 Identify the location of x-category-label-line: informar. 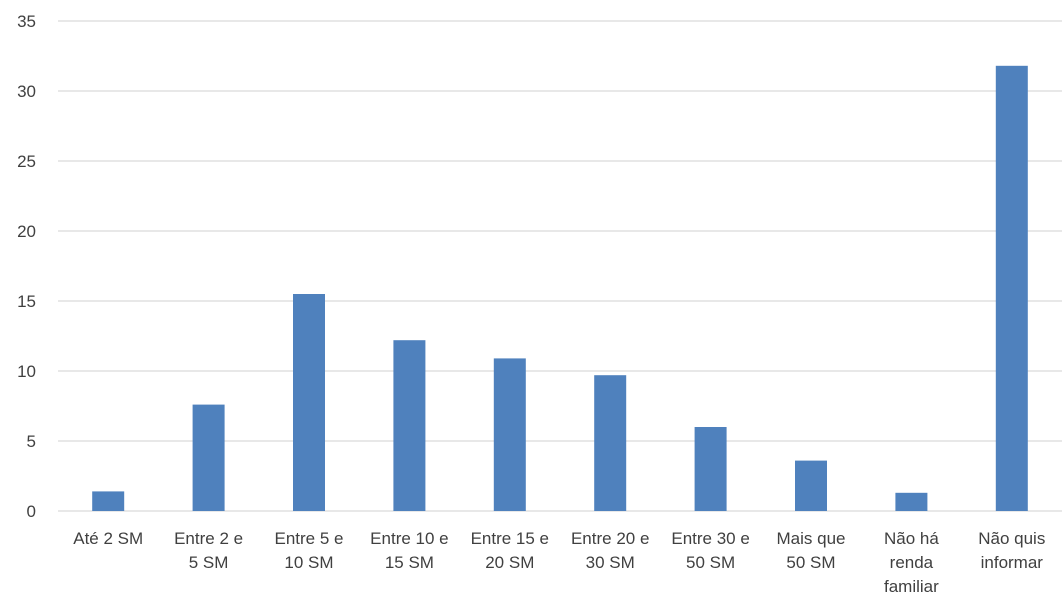
(1012, 562).